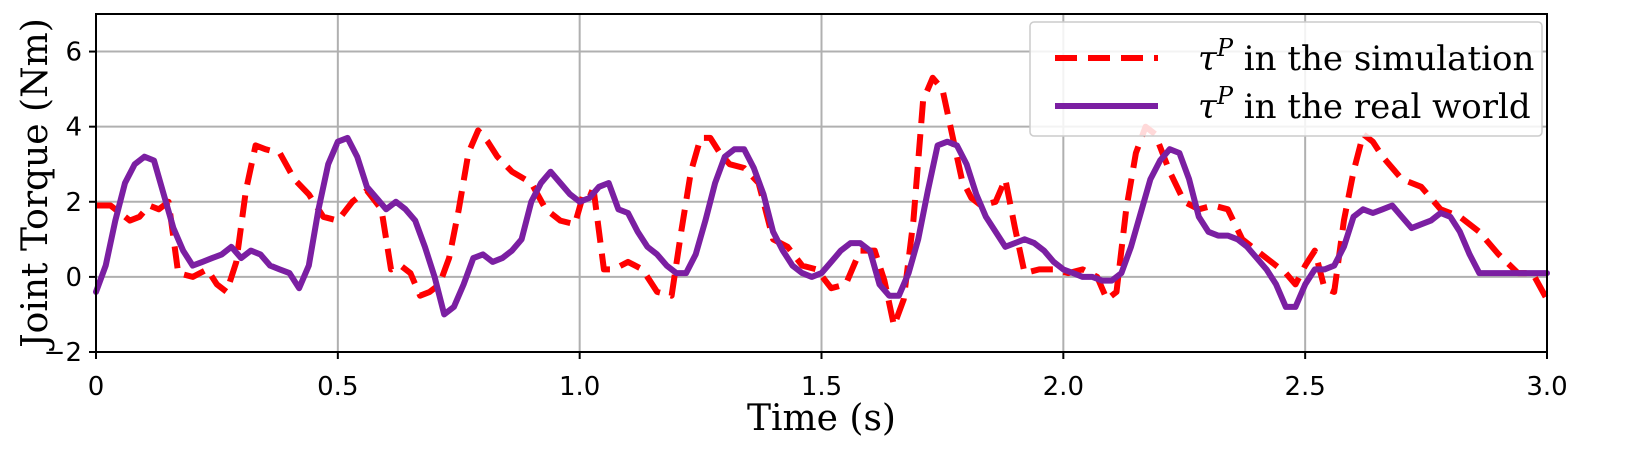 This screenshot has height=469, width=1643. I want to click on x-tick-label: 2.5, so click(1304, 387).